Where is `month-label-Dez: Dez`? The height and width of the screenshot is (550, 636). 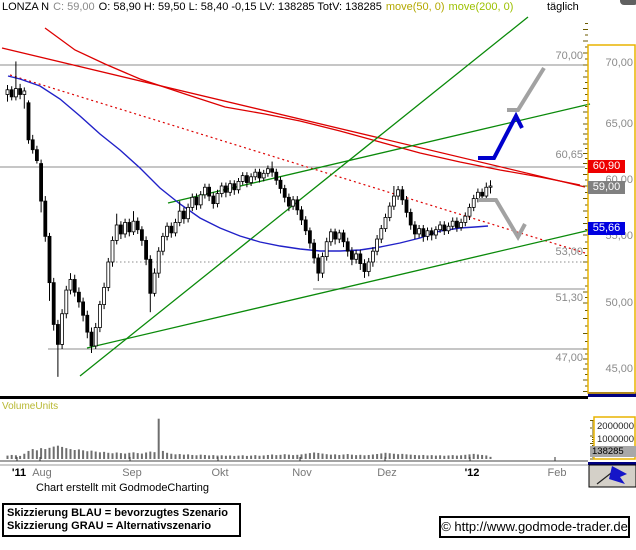 month-label-Dez: Dez is located at coordinates (387, 473).